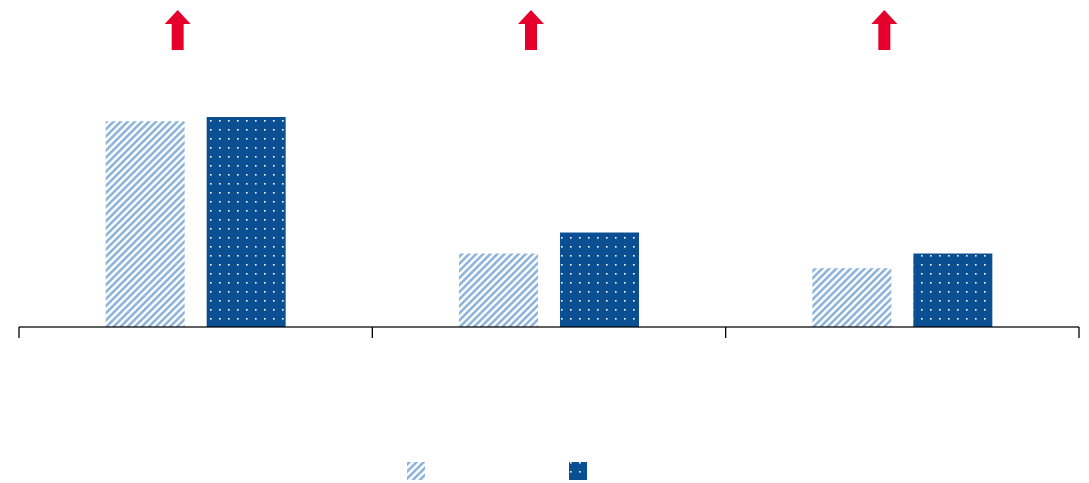 The width and height of the screenshot is (1089, 483). What do you see at coordinates (497, 471) in the screenshot?
I see `legend` at bounding box center [497, 471].